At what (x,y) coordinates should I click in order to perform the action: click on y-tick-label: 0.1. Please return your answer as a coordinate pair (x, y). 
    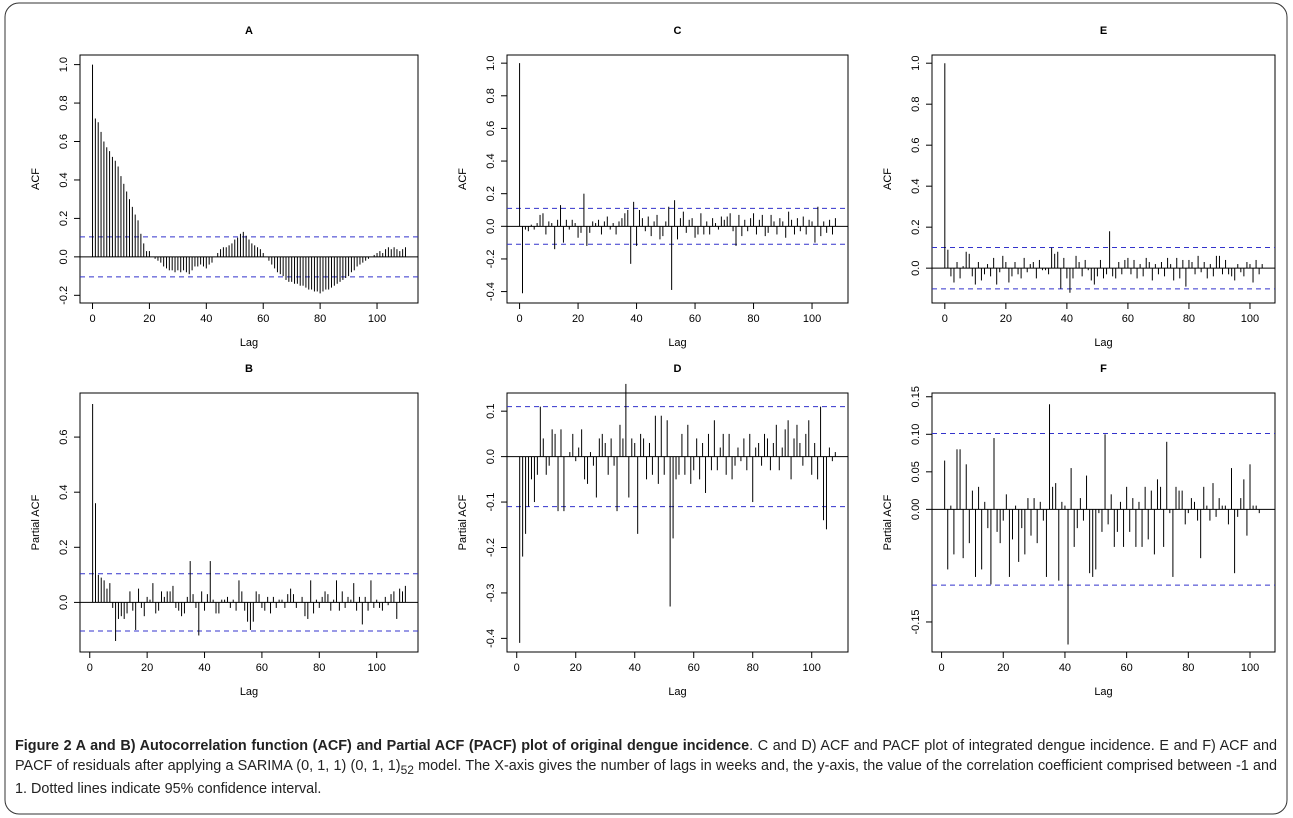
    Looking at the image, I should click on (491, 411).